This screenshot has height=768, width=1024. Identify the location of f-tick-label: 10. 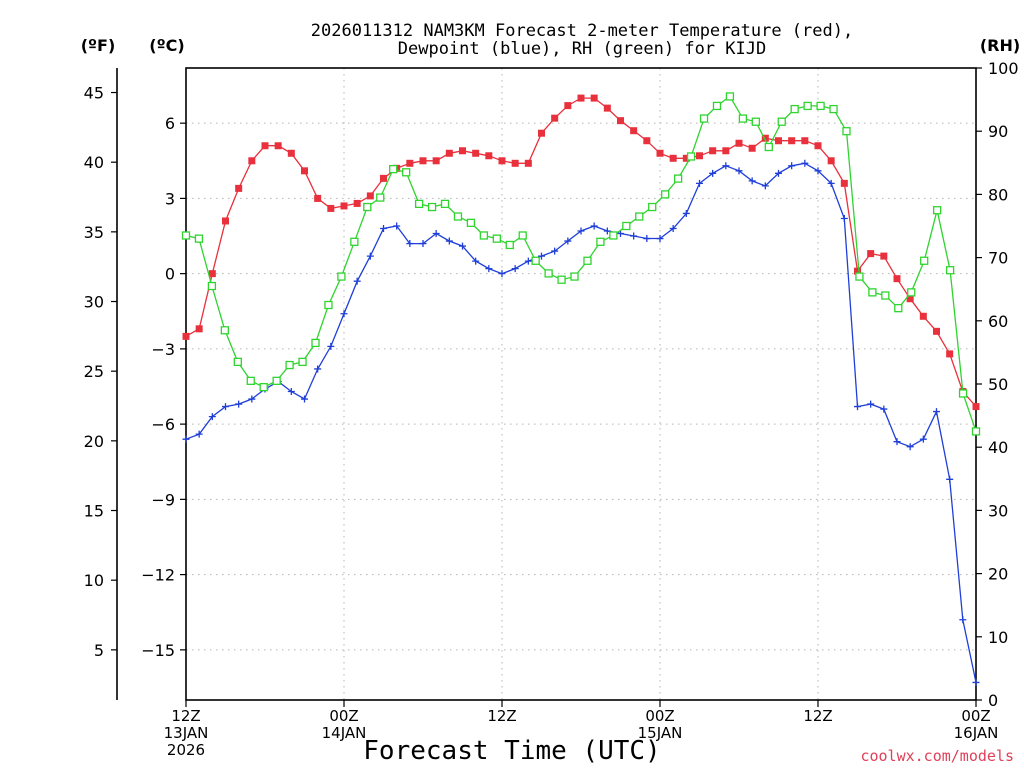
(94, 580).